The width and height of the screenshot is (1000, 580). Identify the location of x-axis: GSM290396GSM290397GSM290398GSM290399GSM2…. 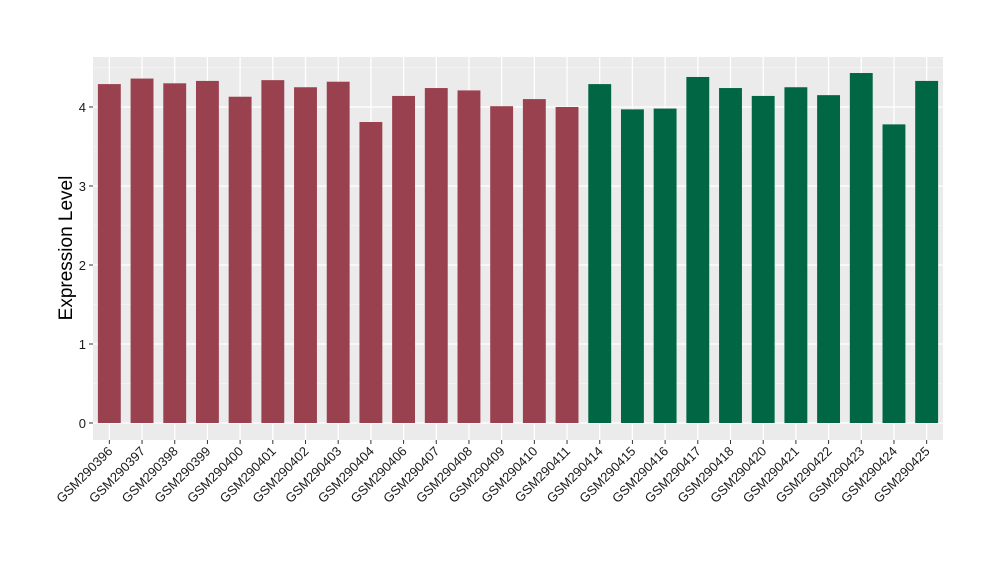
(493, 473).